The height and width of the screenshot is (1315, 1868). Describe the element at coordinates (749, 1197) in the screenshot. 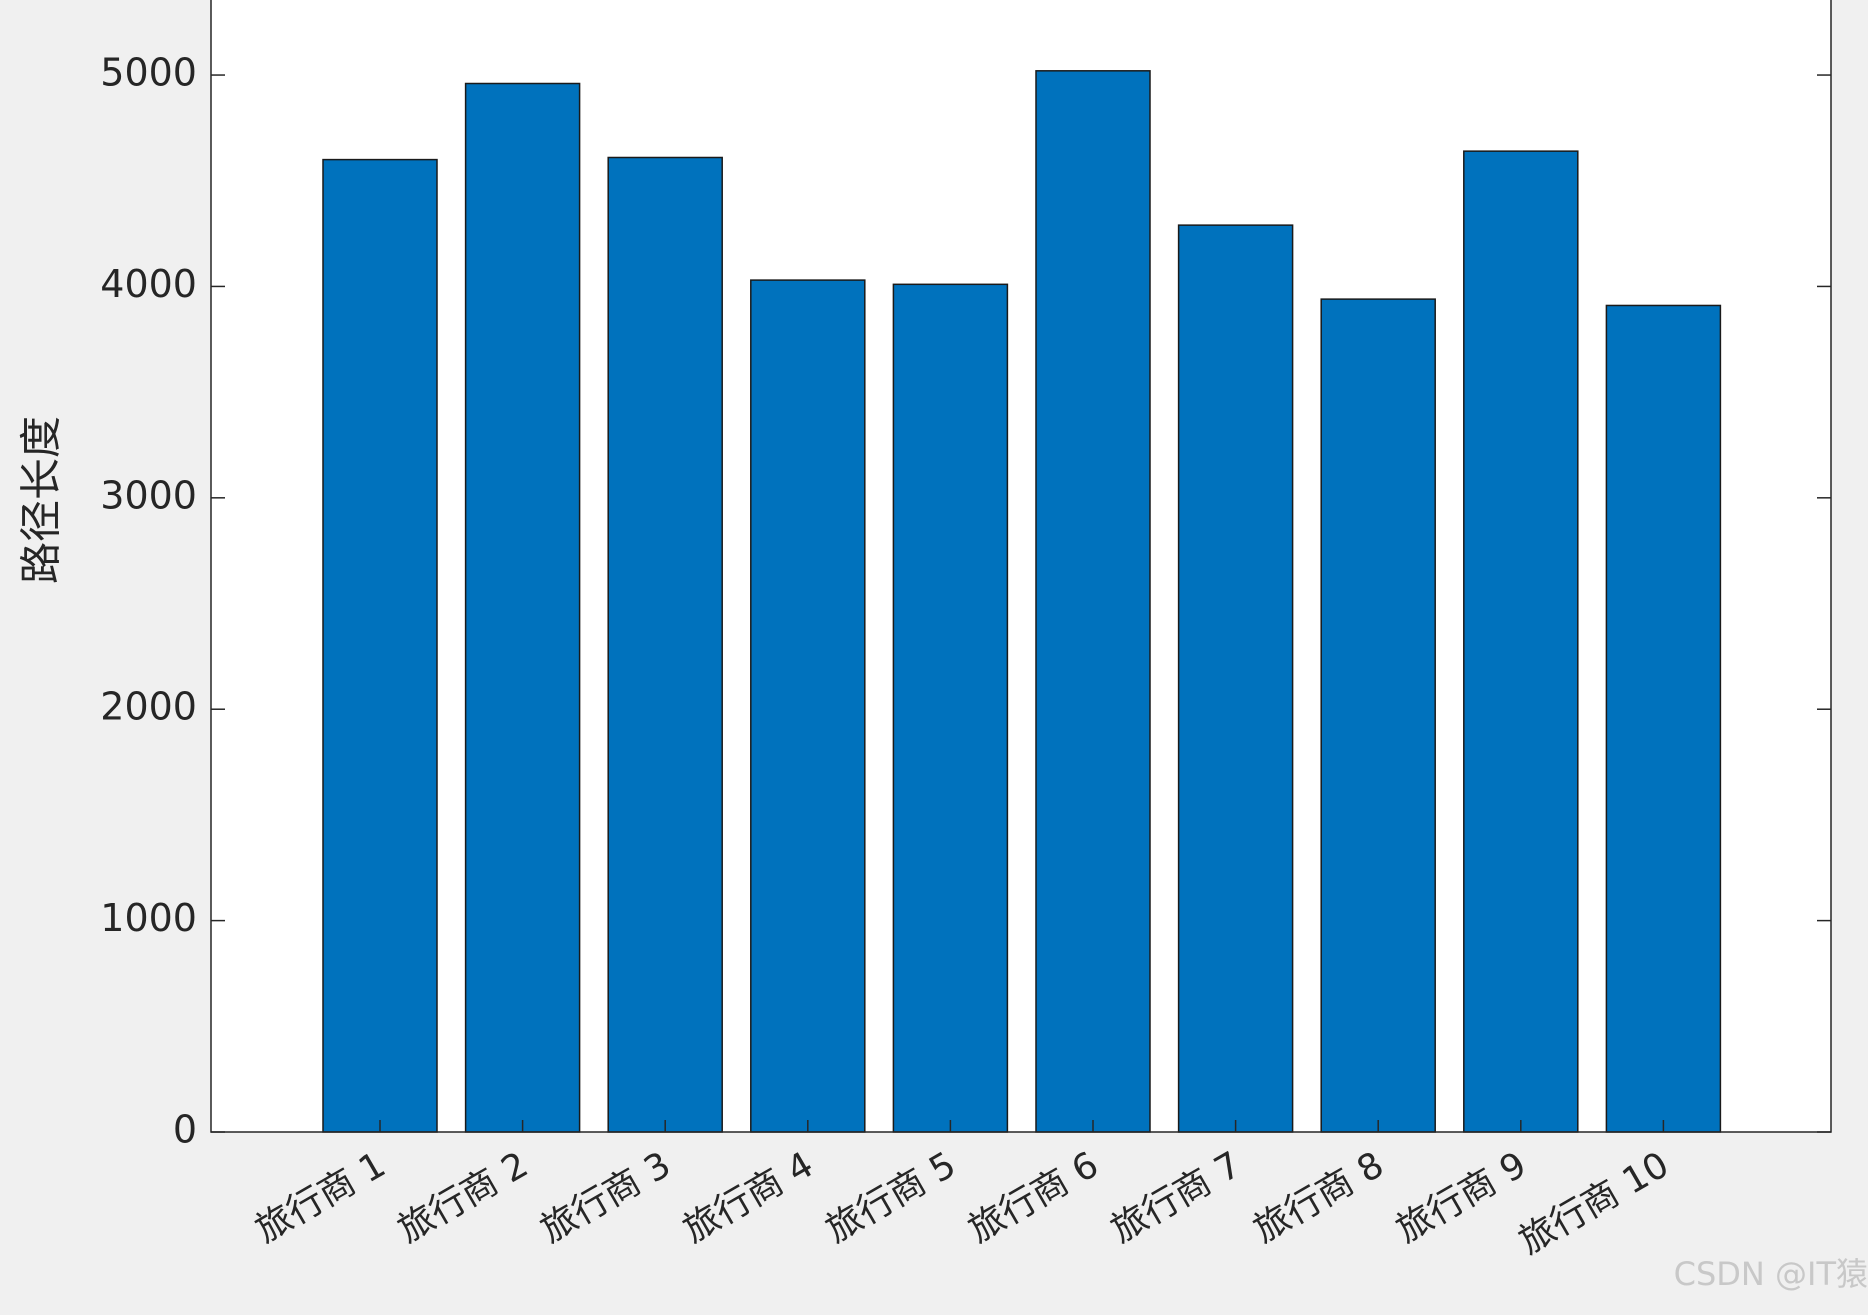

I see `x-tick-label: 旅行商 4` at that location.